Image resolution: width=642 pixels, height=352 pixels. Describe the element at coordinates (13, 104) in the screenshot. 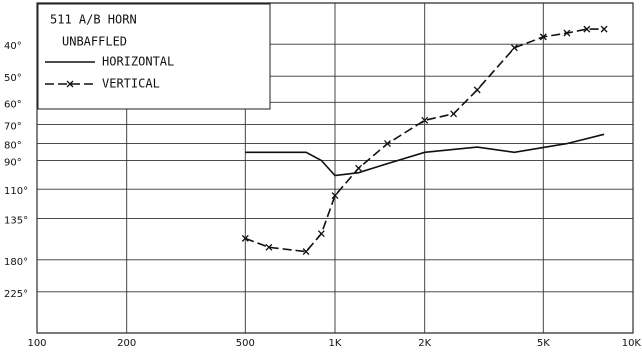

I see `y-tick-label: 60°` at that location.